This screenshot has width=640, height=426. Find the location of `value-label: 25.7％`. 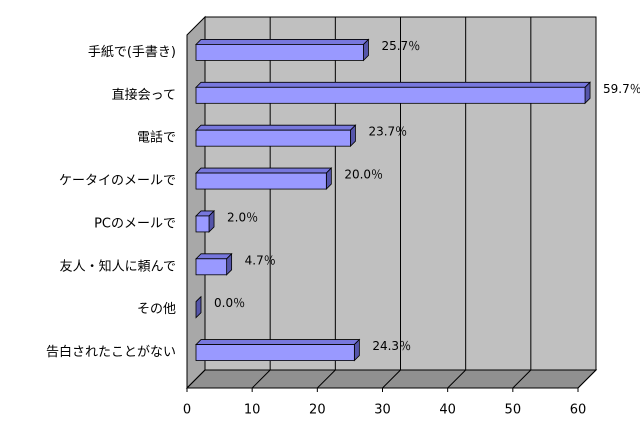

value-label: 25.7％ is located at coordinates (400, 46).